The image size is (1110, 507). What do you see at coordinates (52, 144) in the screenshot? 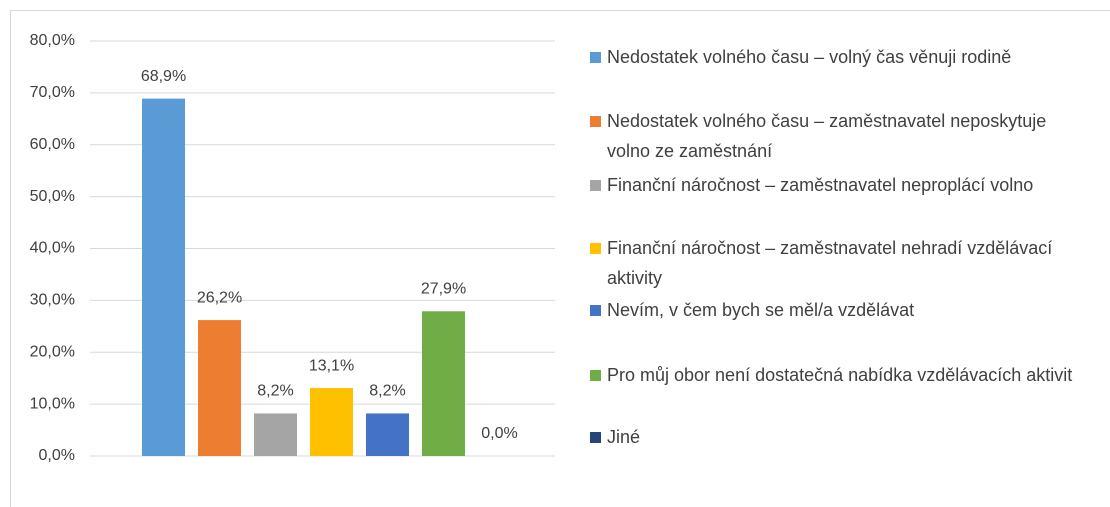
I see `y-tick-label: 60,0%` at bounding box center [52, 144].